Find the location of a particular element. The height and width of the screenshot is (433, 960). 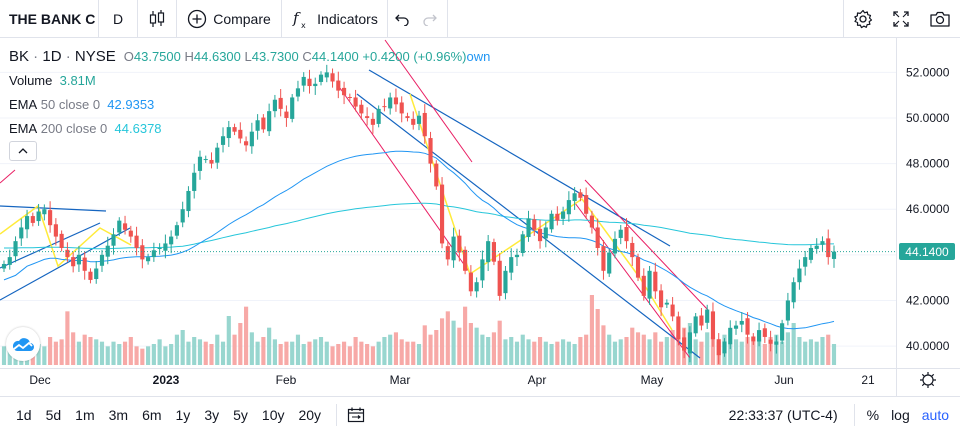

time-label-2023: 2023 is located at coordinates (166, 380).